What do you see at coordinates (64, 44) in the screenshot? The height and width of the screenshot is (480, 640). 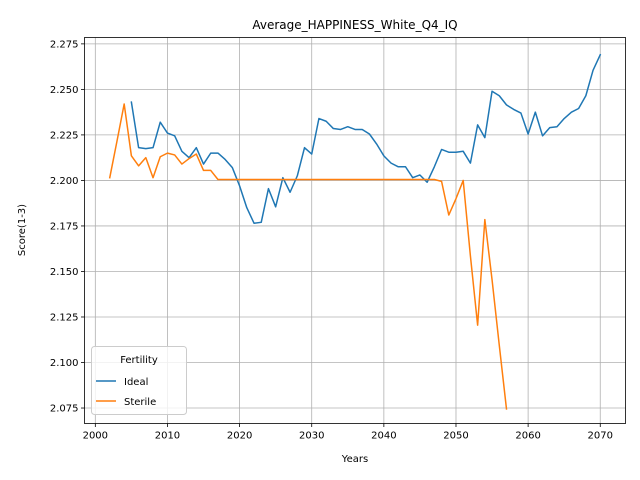 I see `y-tick-label: 2.275` at bounding box center [64, 44].